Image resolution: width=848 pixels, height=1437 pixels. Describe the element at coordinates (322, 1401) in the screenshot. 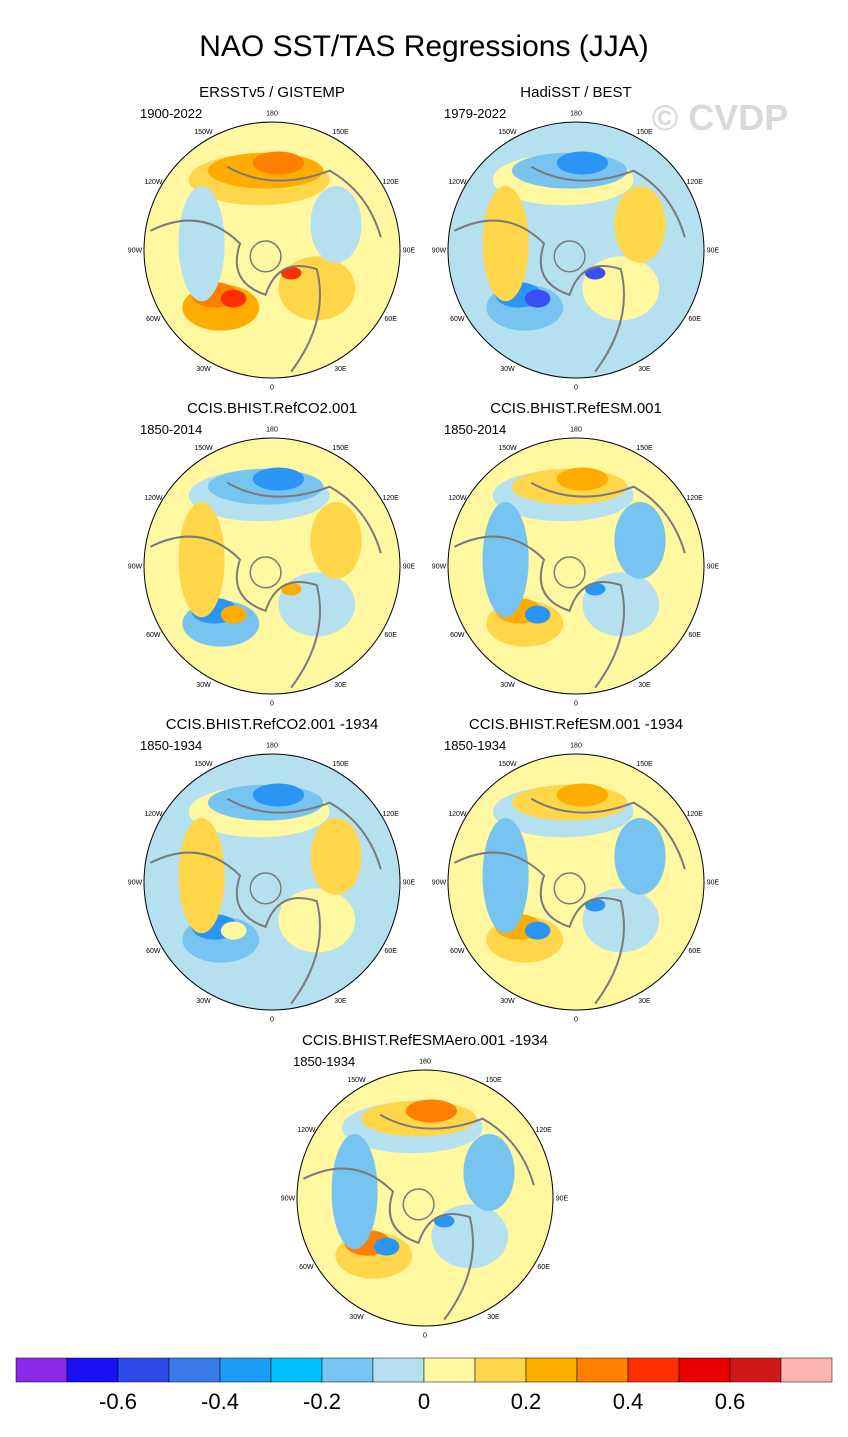

I see `colorbar-tick-label: -0.2` at that location.